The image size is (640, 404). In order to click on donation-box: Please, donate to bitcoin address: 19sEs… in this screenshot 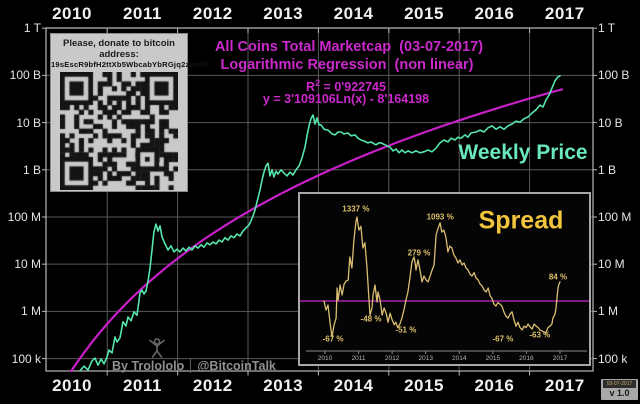, I will do `click(129, 112)`.